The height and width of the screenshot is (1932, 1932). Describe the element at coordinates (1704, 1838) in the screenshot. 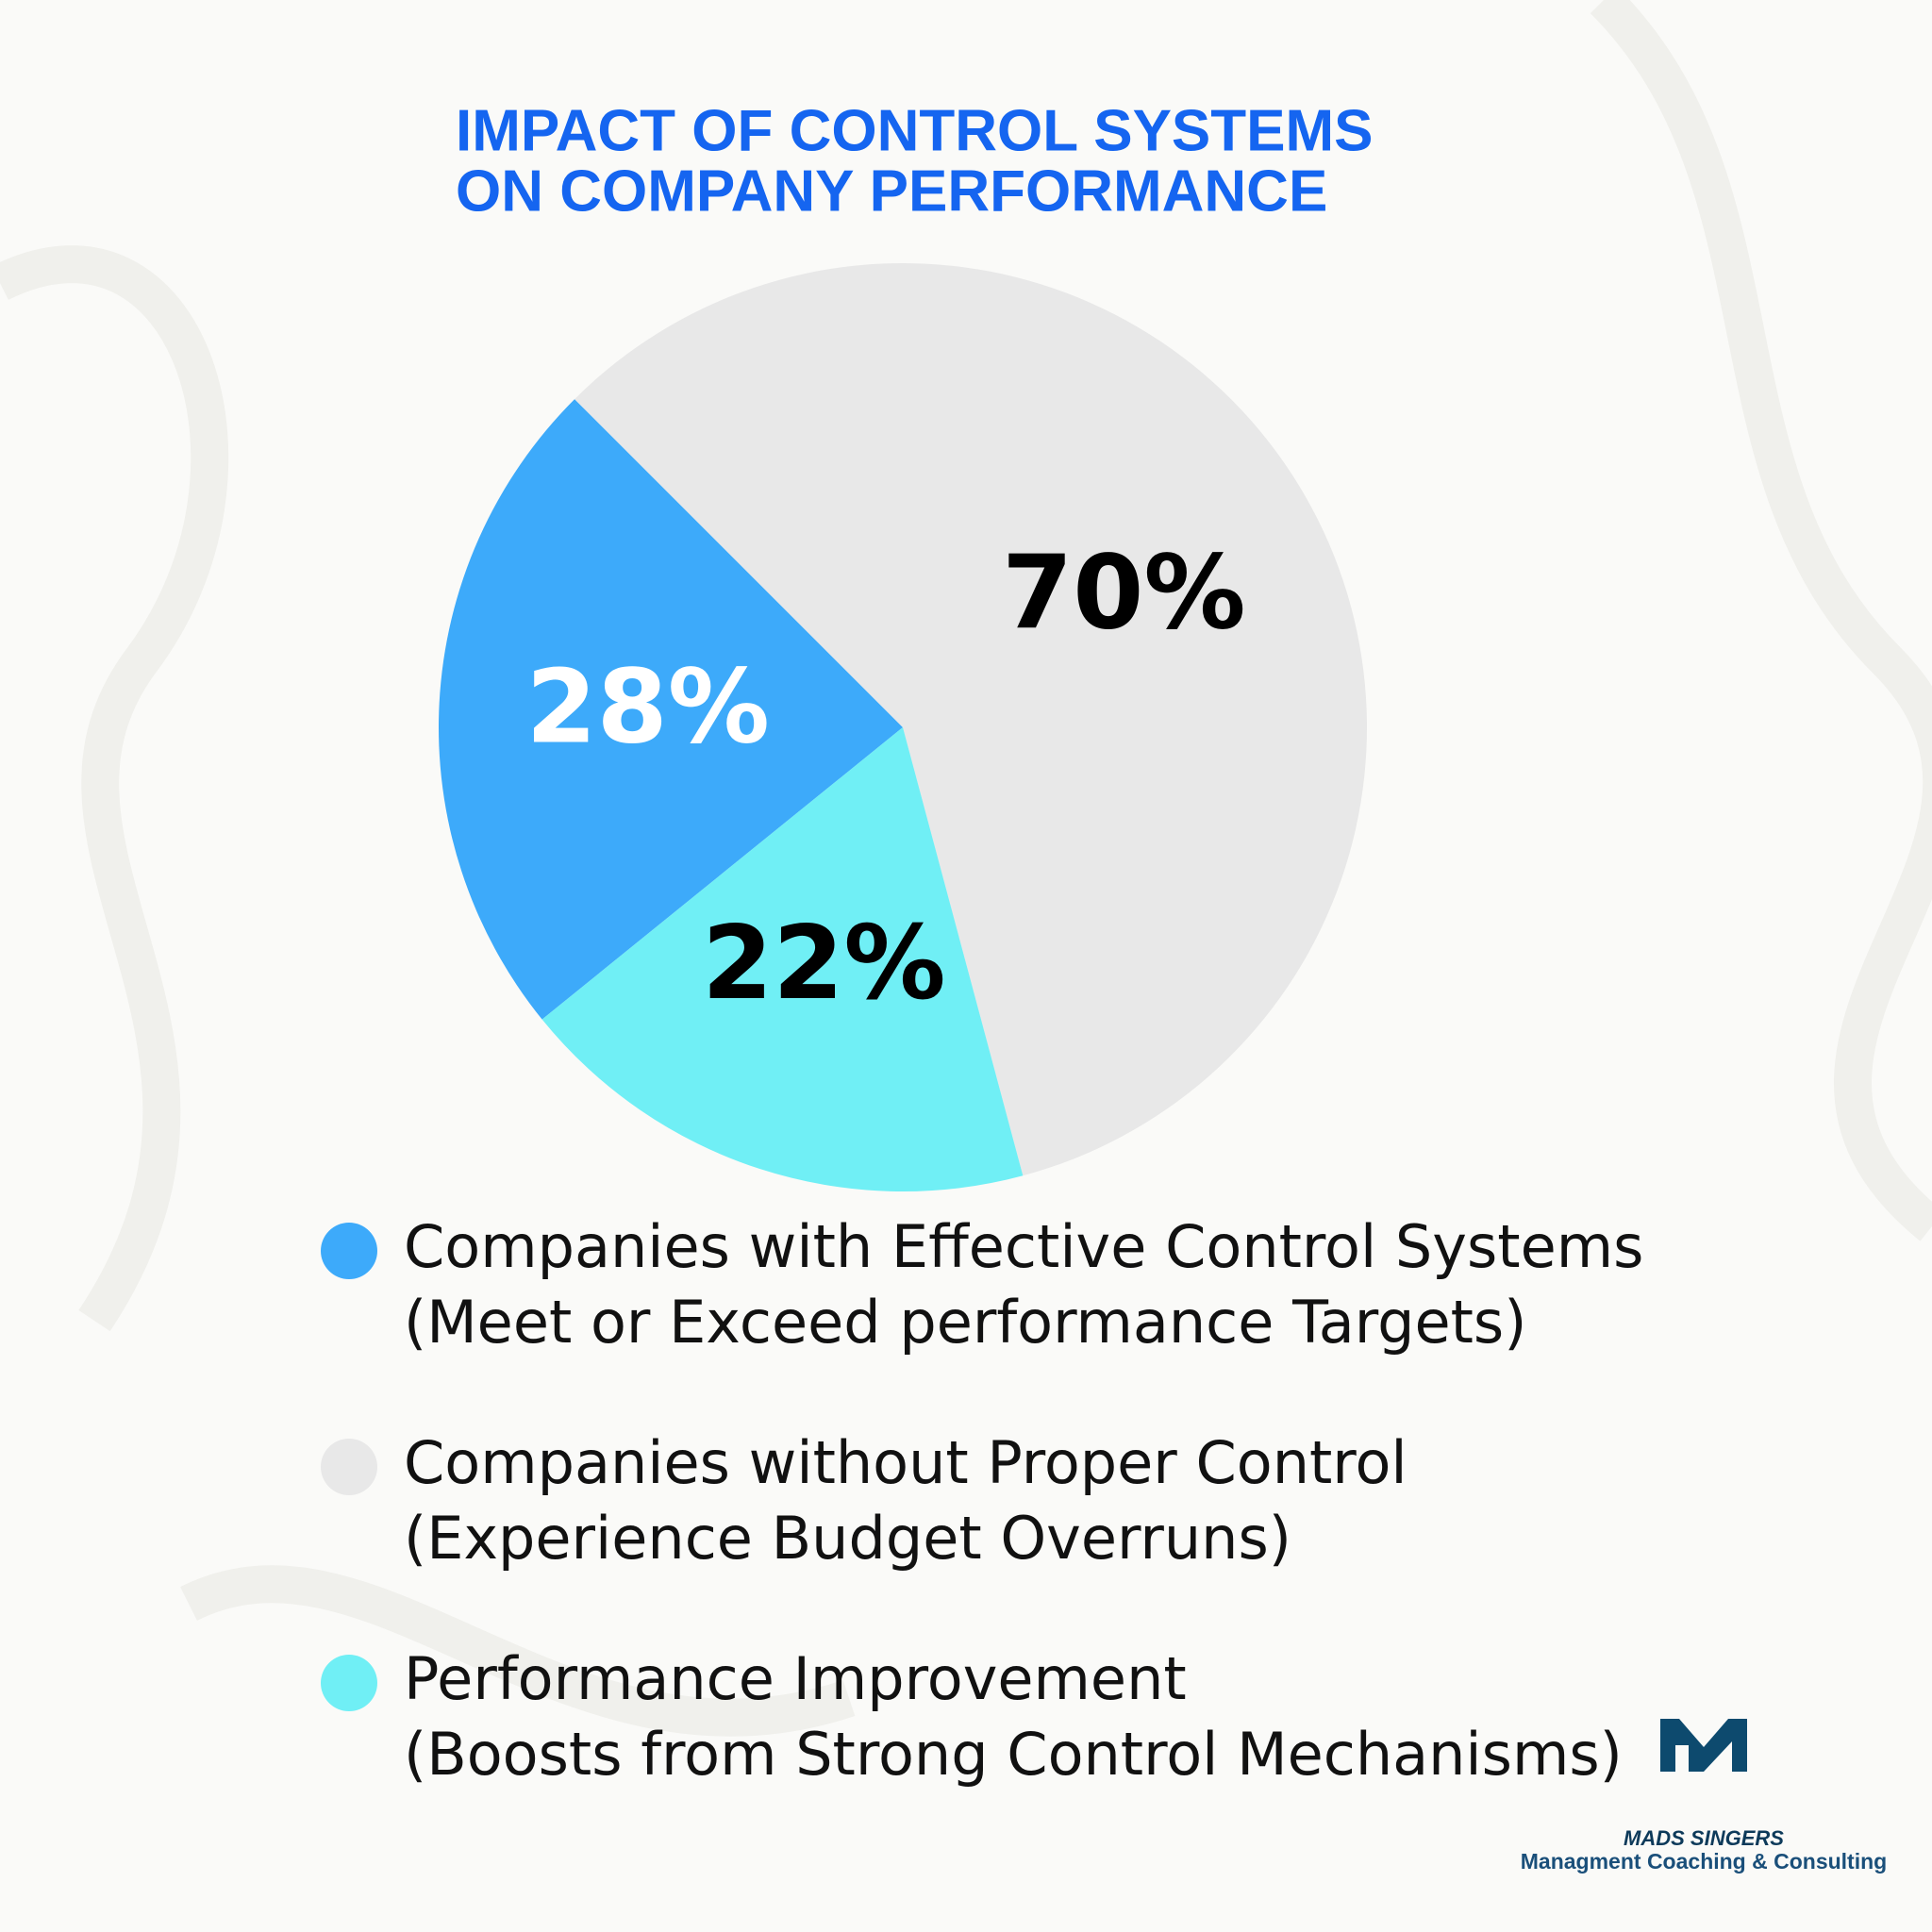

I see `brand-name: MADS SINGERS` at that location.